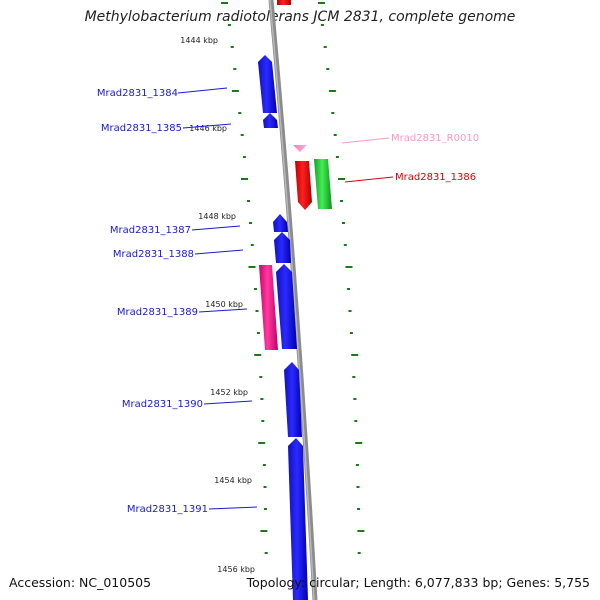 The image size is (600, 600). I want to click on label-mrad2831-1391: Mrad2831_1391, so click(167, 509).